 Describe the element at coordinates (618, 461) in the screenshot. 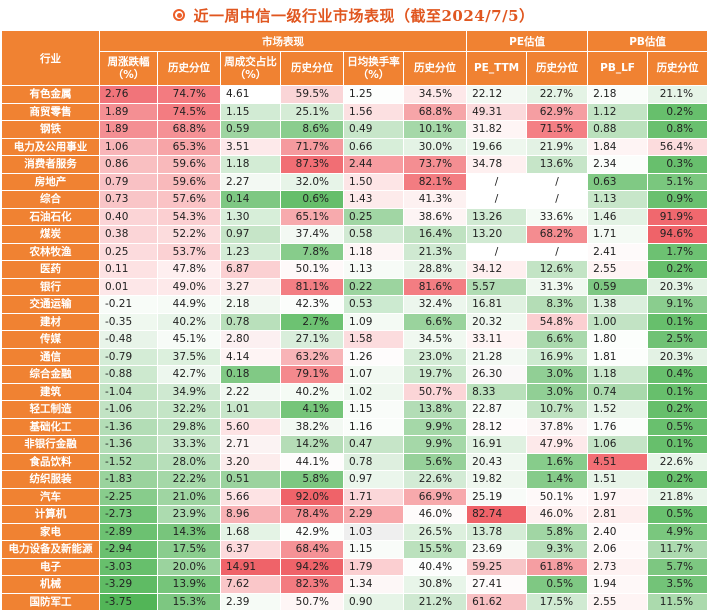

I see `value-cell: 4.51` at that location.